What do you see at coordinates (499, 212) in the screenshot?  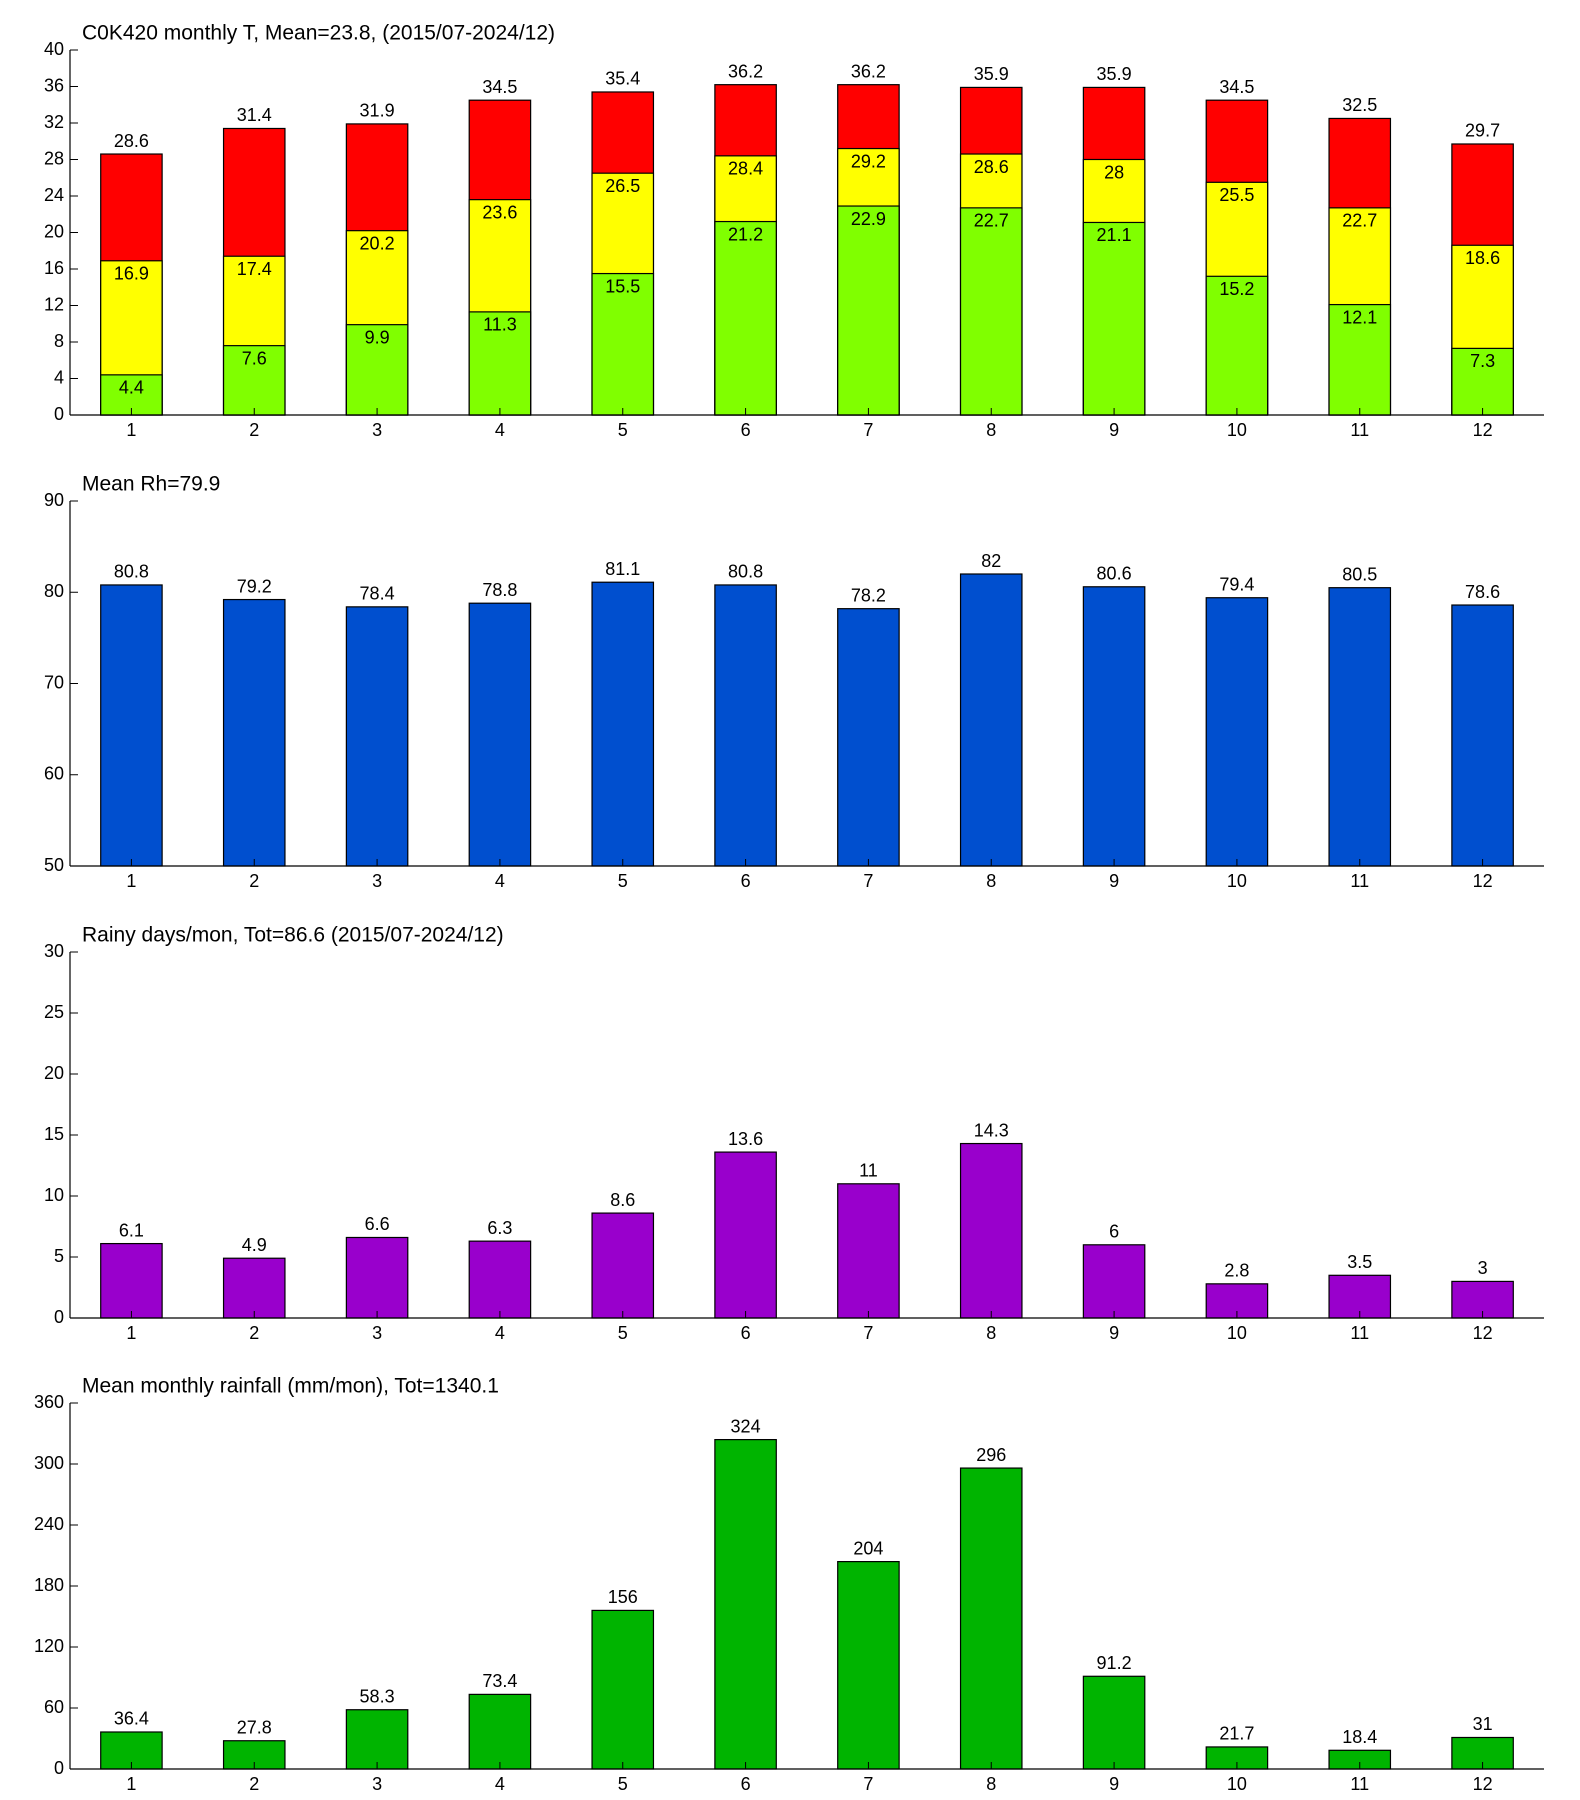 I see `value-label: 23.6` at bounding box center [499, 212].